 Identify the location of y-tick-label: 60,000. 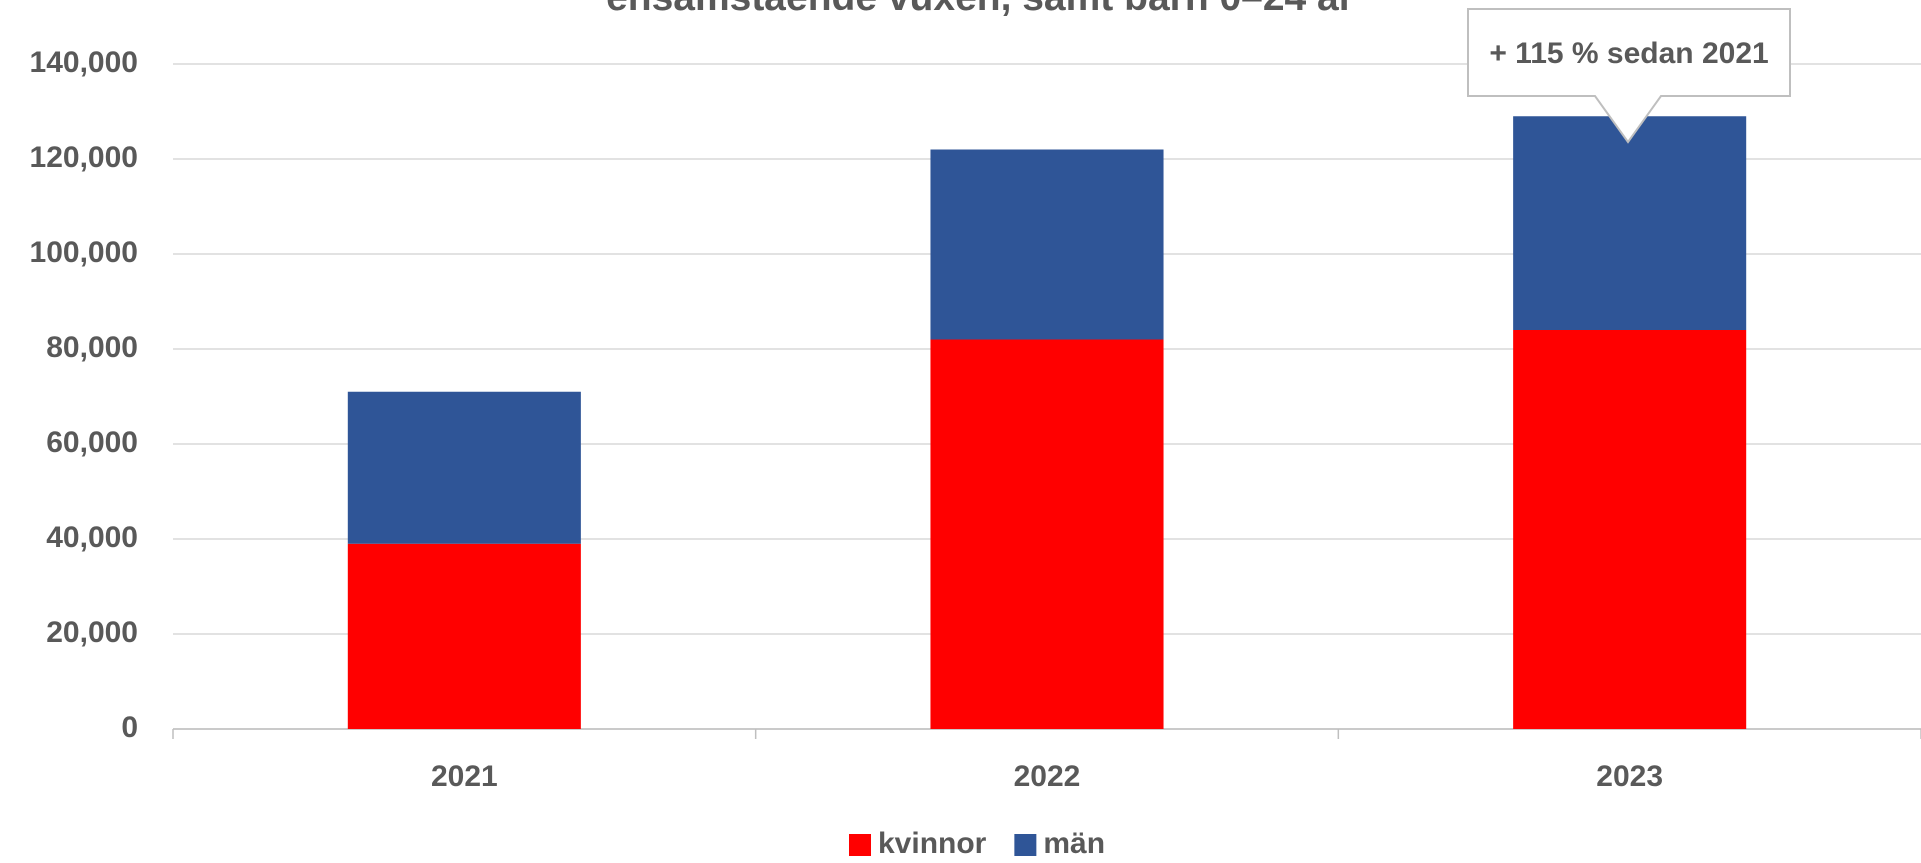
(92, 442).